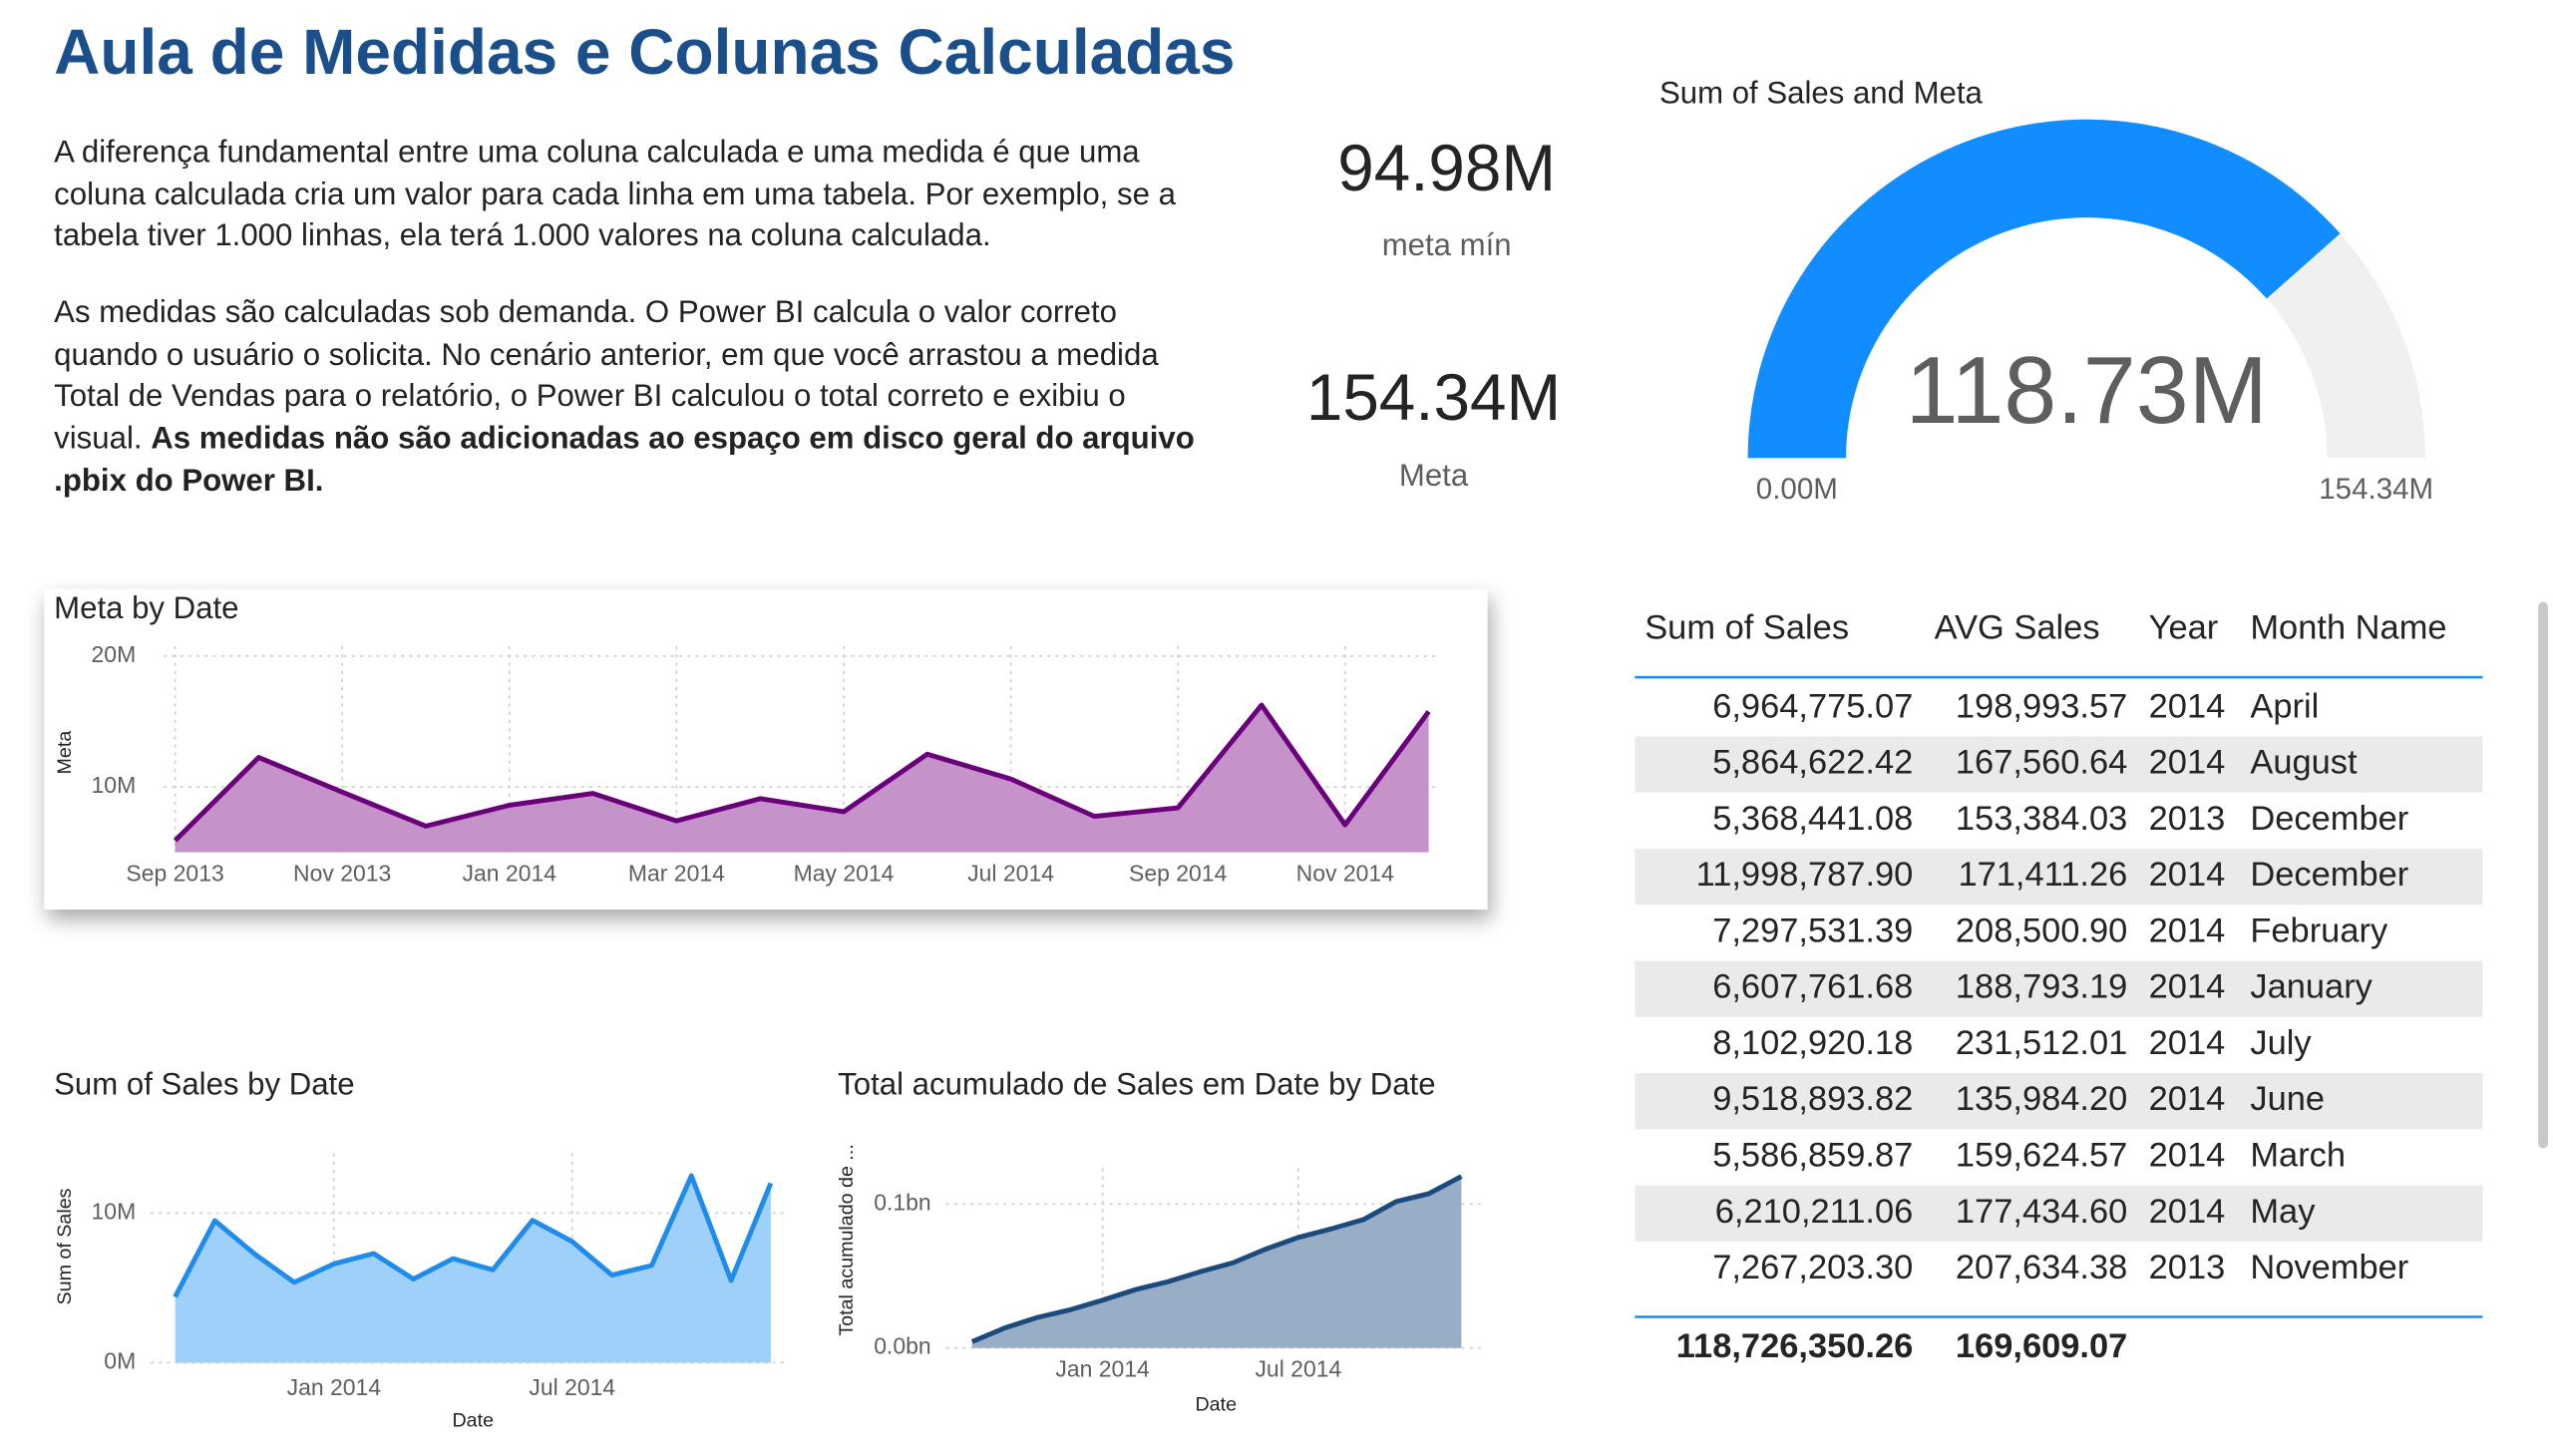 The height and width of the screenshot is (1456, 2553). Describe the element at coordinates (2348, 628) in the screenshot. I see `table-header: Month Name` at that location.